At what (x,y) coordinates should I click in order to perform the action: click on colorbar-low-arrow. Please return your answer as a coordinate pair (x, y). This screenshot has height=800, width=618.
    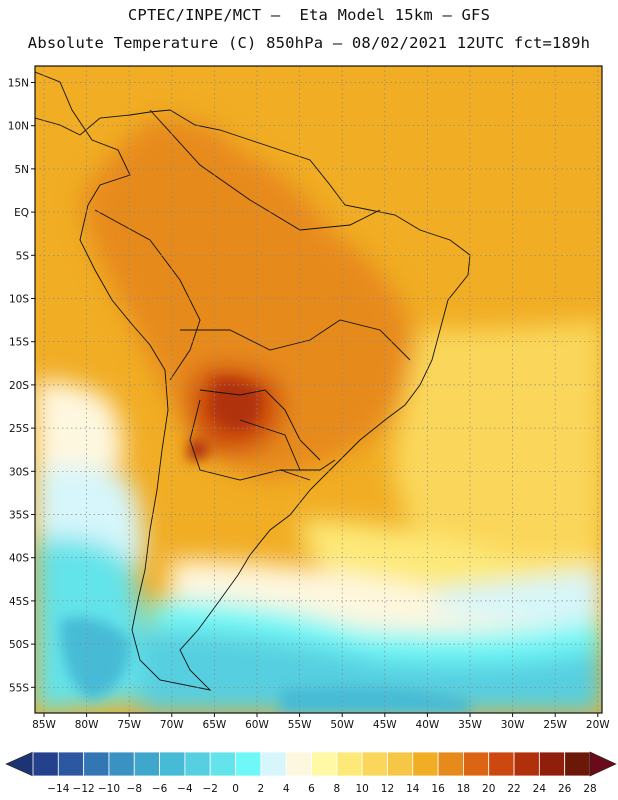
    Looking at the image, I should click on (19, 764).